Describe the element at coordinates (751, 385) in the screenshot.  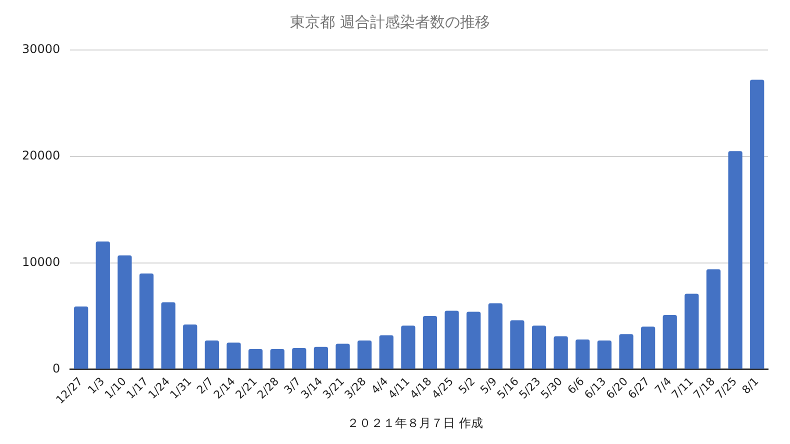
I see `x-tick-label: 8/1` at that location.